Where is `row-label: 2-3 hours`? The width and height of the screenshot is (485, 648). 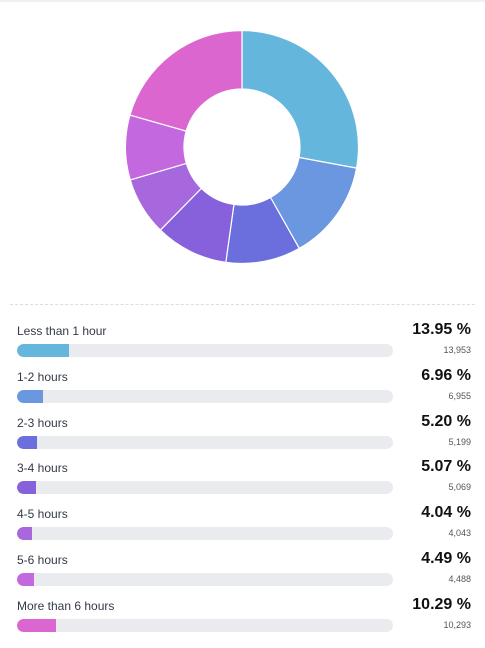 row-label: 2-3 hours is located at coordinates (42, 422).